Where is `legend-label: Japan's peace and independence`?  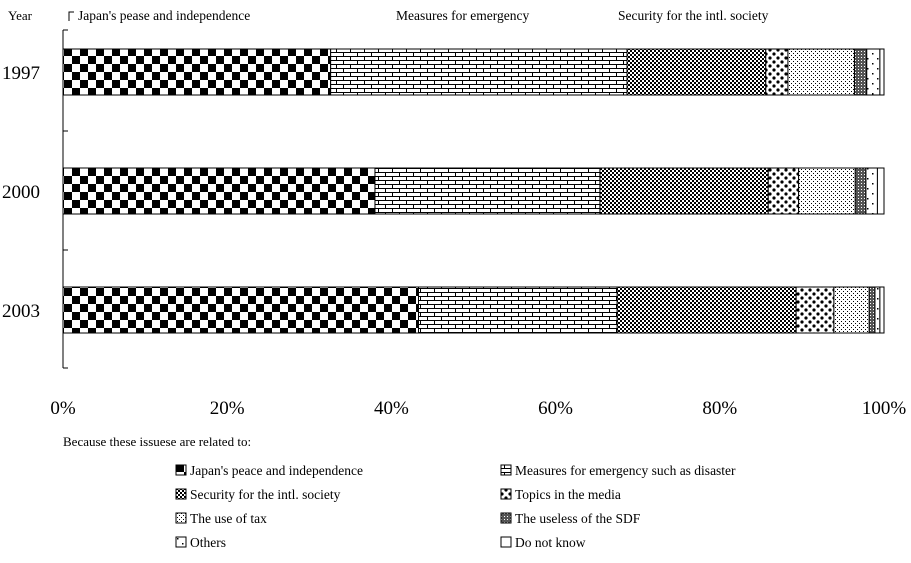 legend-label: Japan's peace and independence is located at coordinates (276, 470).